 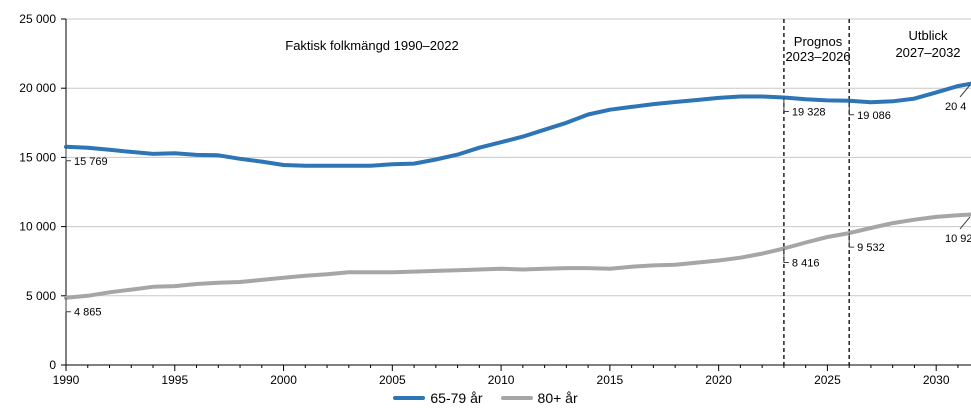 I want to click on data-label-text: 20 4, so click(x=955, y=107).